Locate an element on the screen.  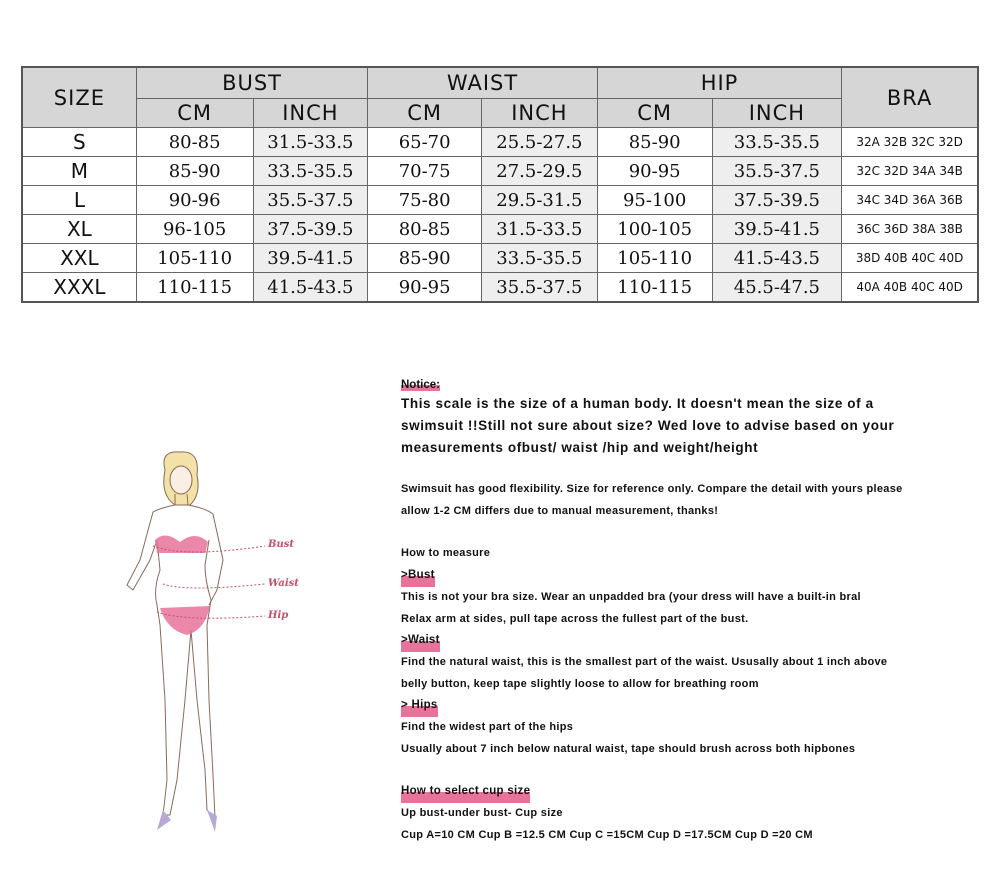
hip-header: HIP is located at coordinates (719, 82).